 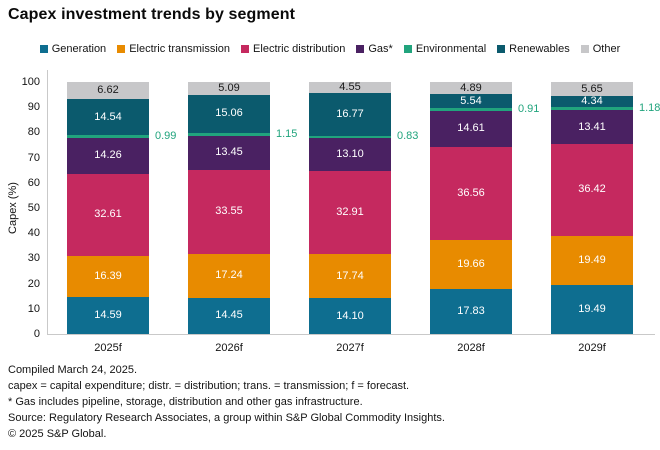 I want to click on segment-value-label: 1.15, so click(x=287, y=133).